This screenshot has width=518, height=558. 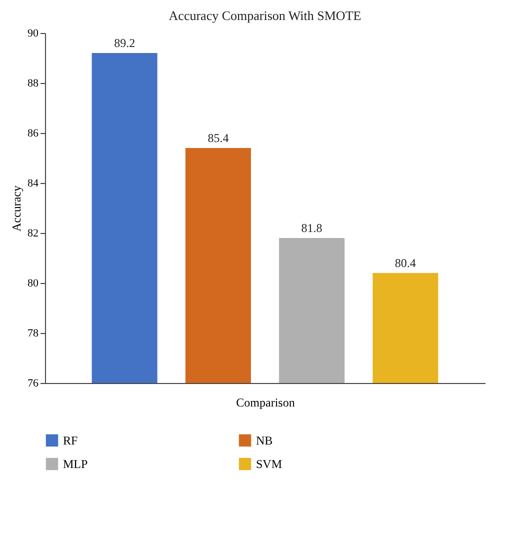 I want to click on legend-label: SVM, so click(x=269, y=464).